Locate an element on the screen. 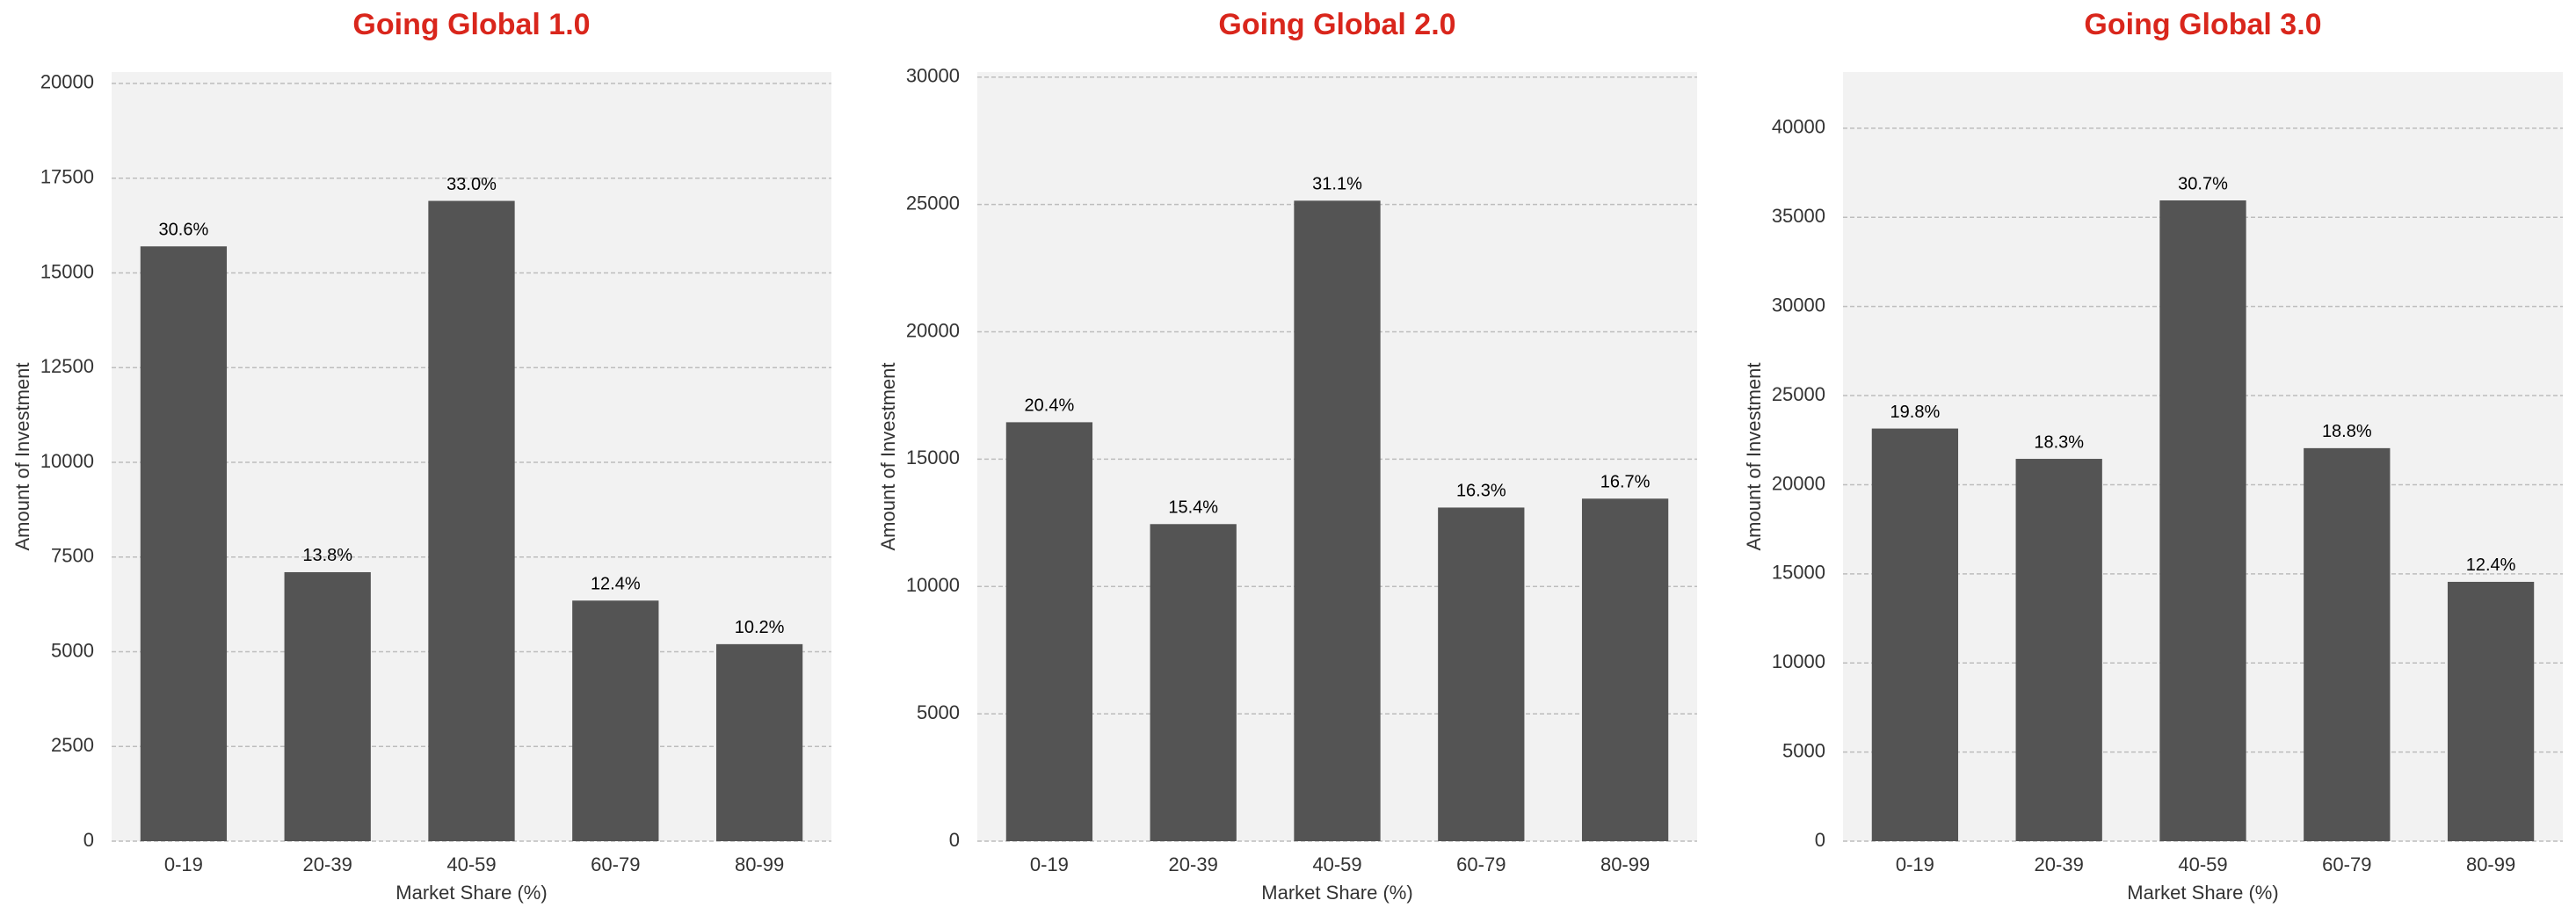 The image size is (2576, 915). bar-label: 19.8% is located at coordinates (1915, 413).